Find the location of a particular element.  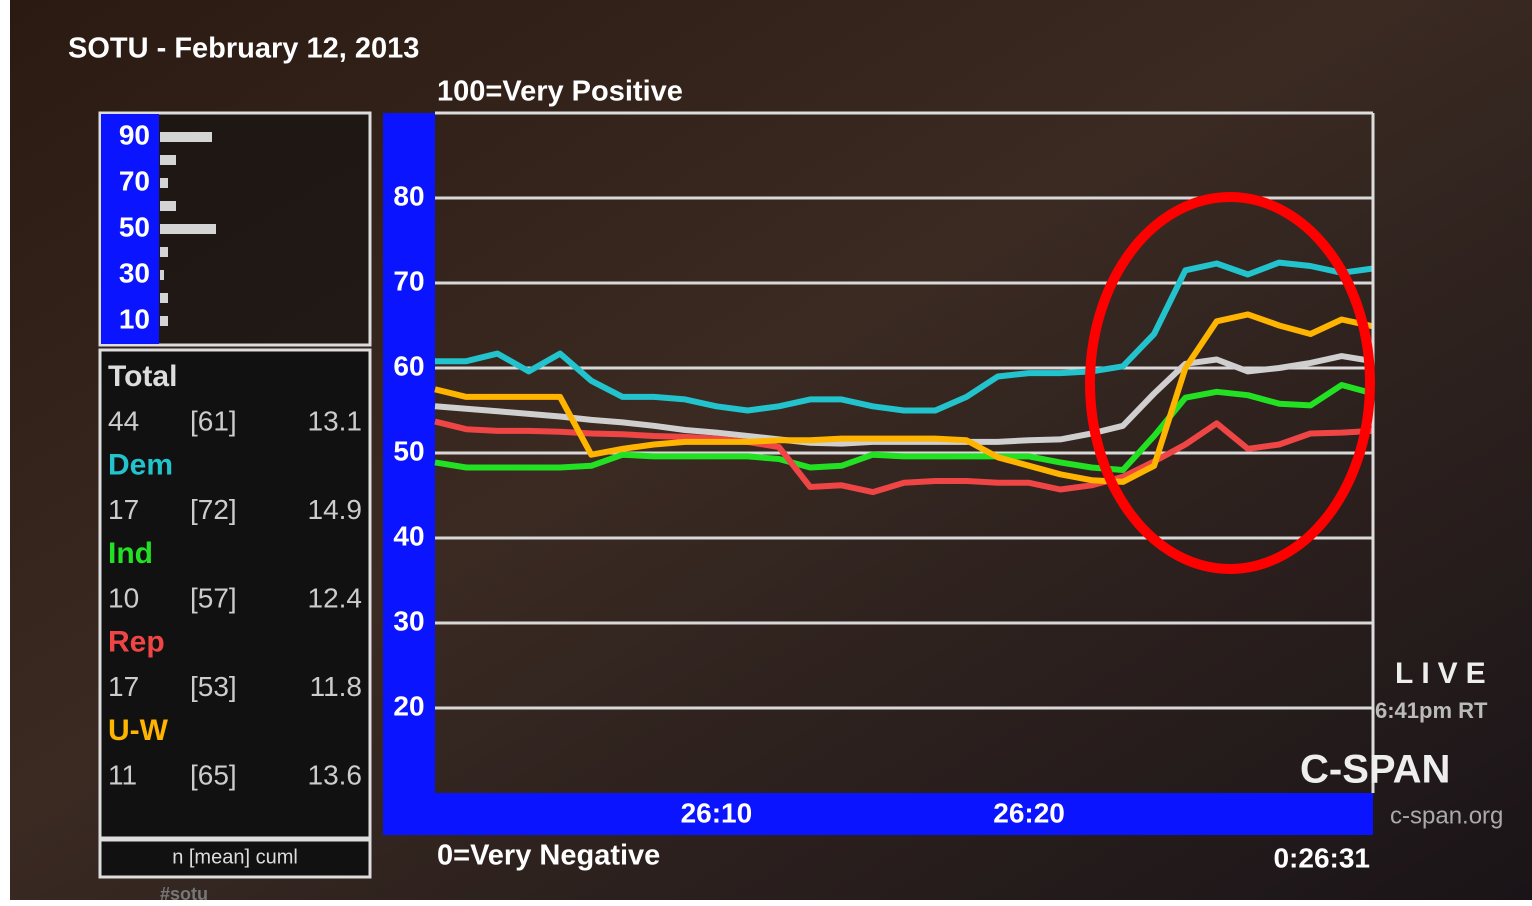

timecode: 0:26:31 is located at coordinates (1321, 857).